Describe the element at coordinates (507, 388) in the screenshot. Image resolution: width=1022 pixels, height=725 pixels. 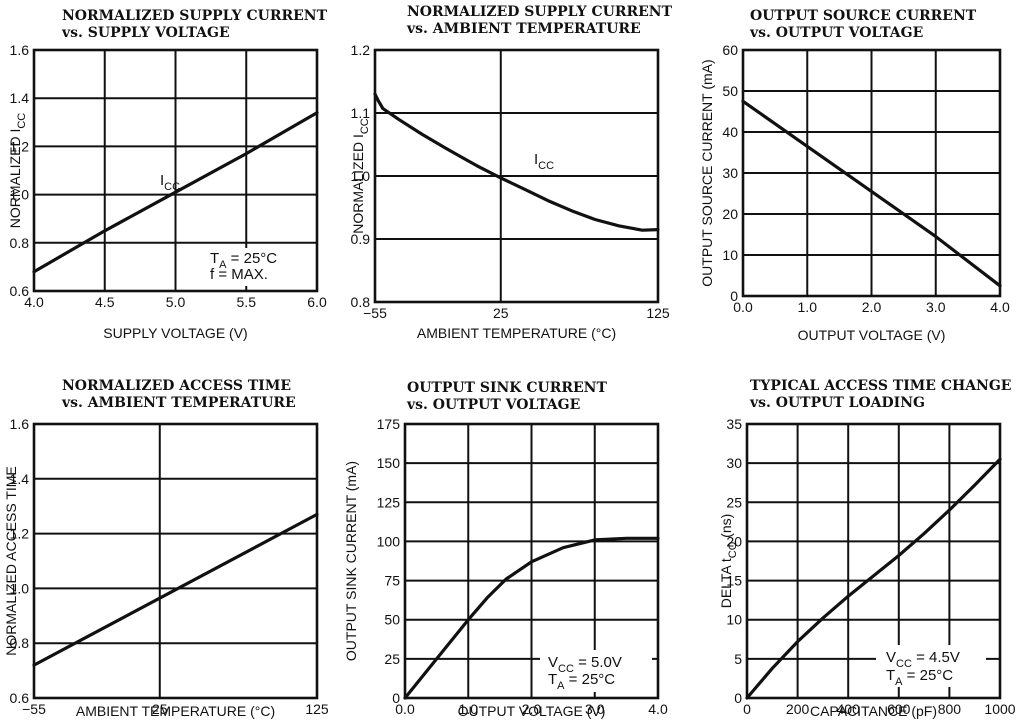
I see `chart-title: OUTPUT SINK CURRENT` at that location.